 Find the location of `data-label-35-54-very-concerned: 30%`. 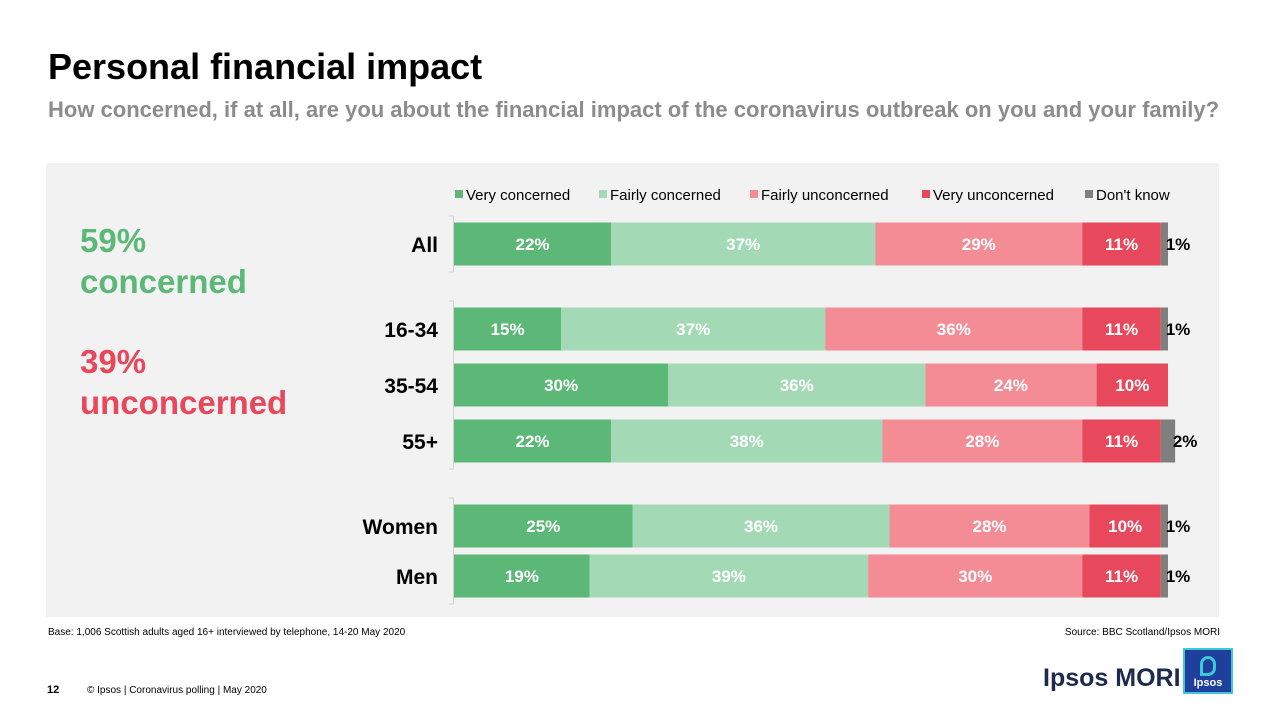

data-label-35-54-very-concerned: 30% is located at coordinates (561, 385).